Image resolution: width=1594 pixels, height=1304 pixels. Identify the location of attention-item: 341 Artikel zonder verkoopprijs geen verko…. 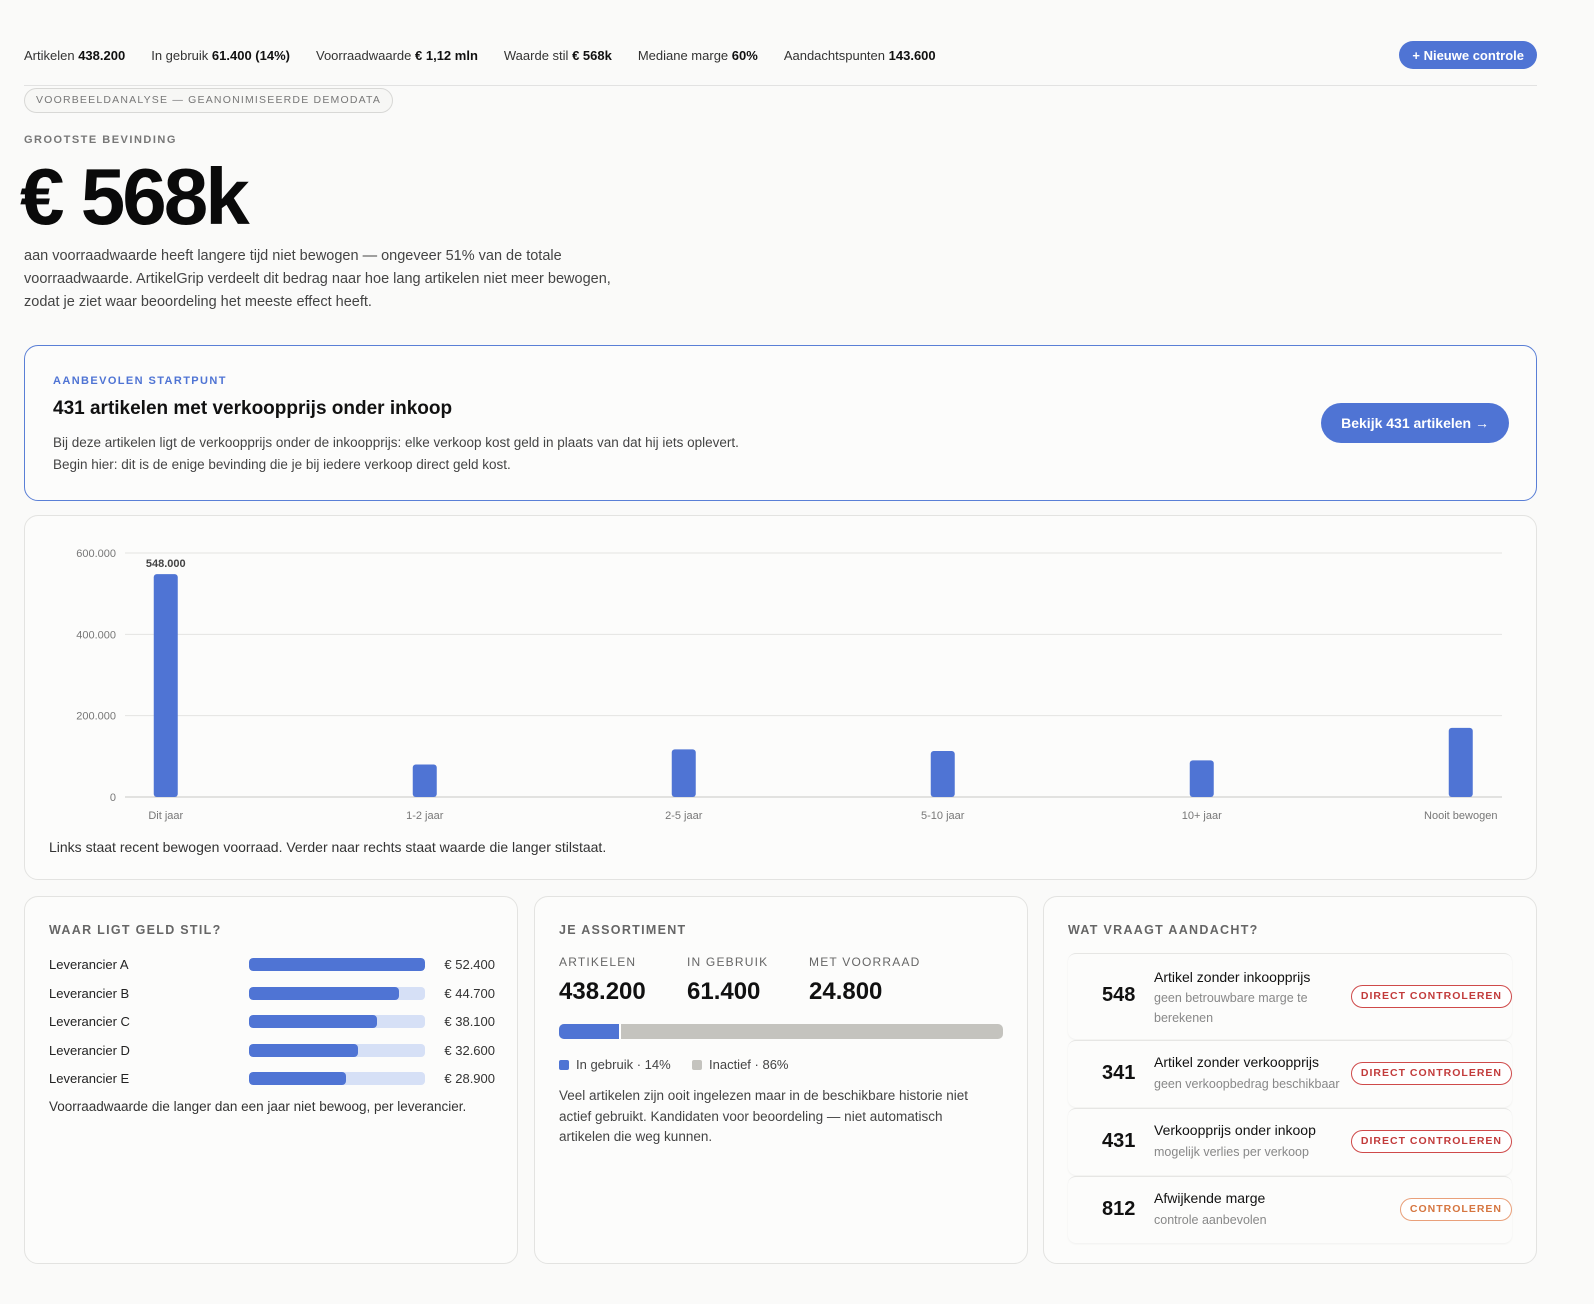
(1290, 1073).